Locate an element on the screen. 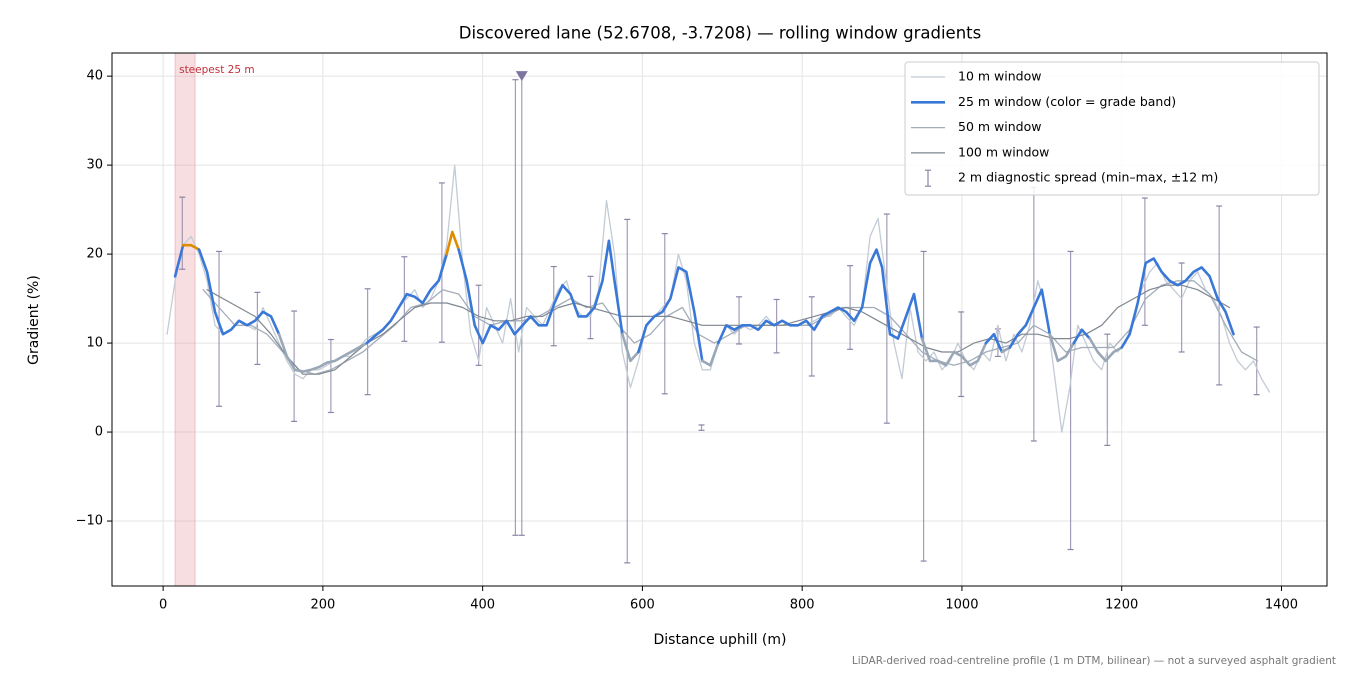  off-scale-marker is located at coordinates (521, 76).